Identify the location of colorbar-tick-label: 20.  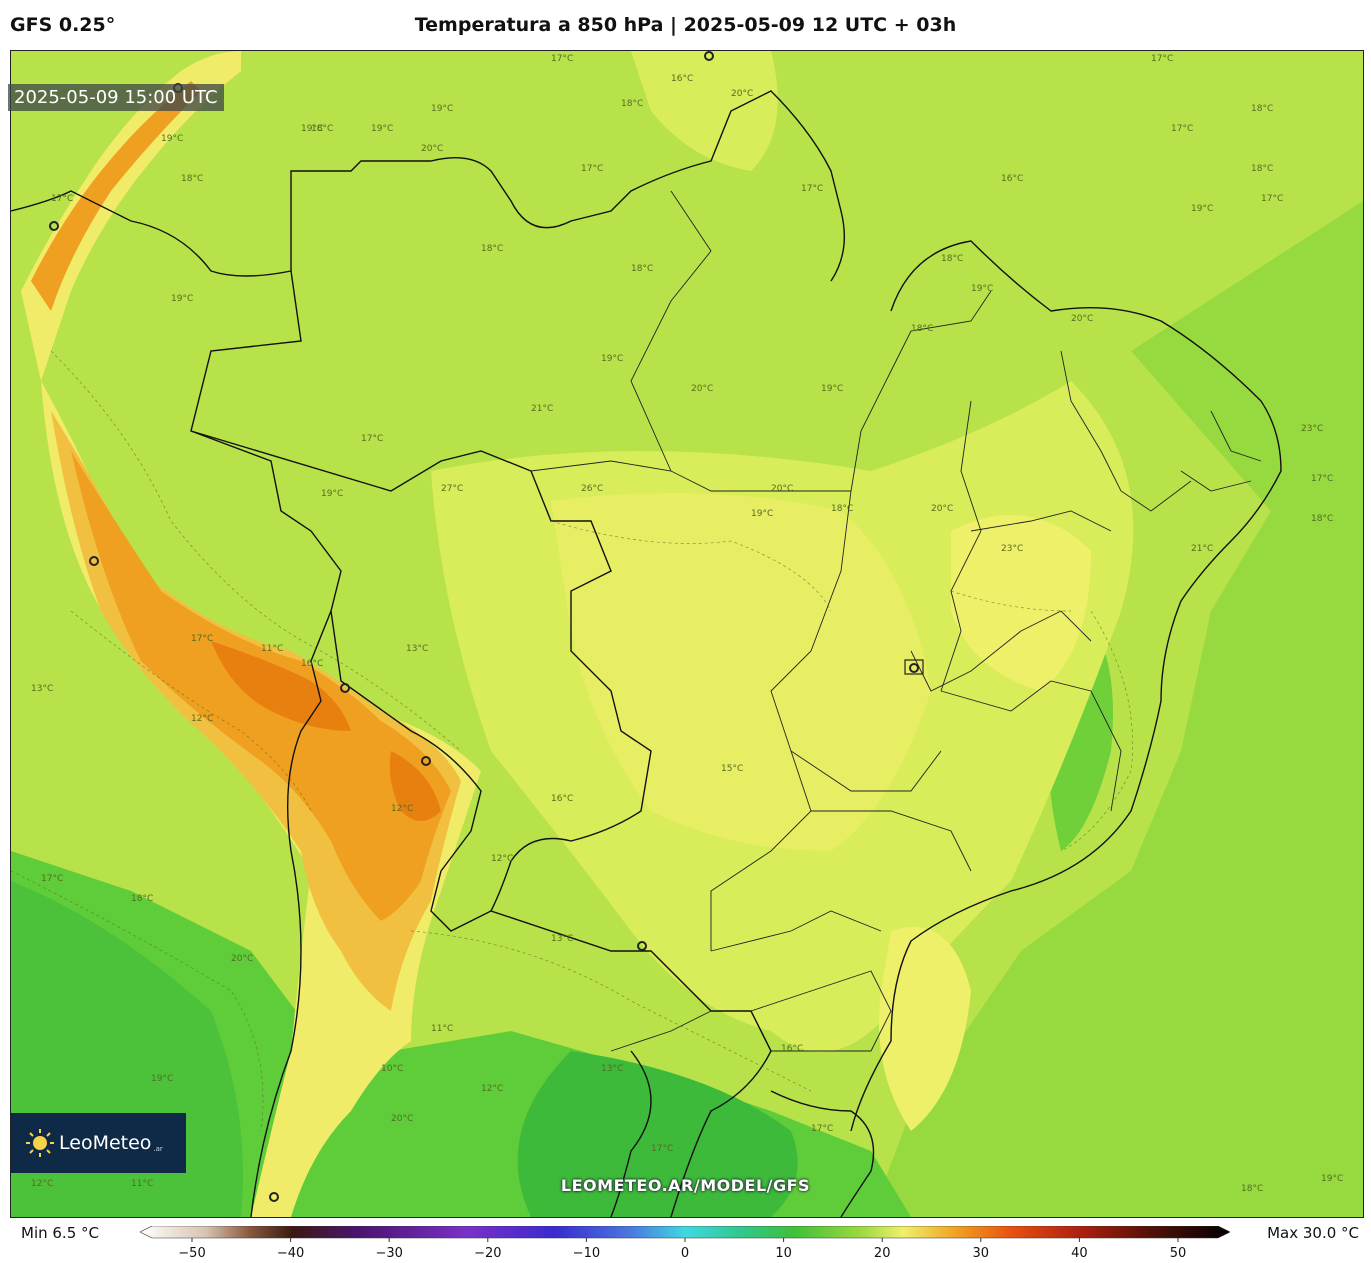
(882, 1253).